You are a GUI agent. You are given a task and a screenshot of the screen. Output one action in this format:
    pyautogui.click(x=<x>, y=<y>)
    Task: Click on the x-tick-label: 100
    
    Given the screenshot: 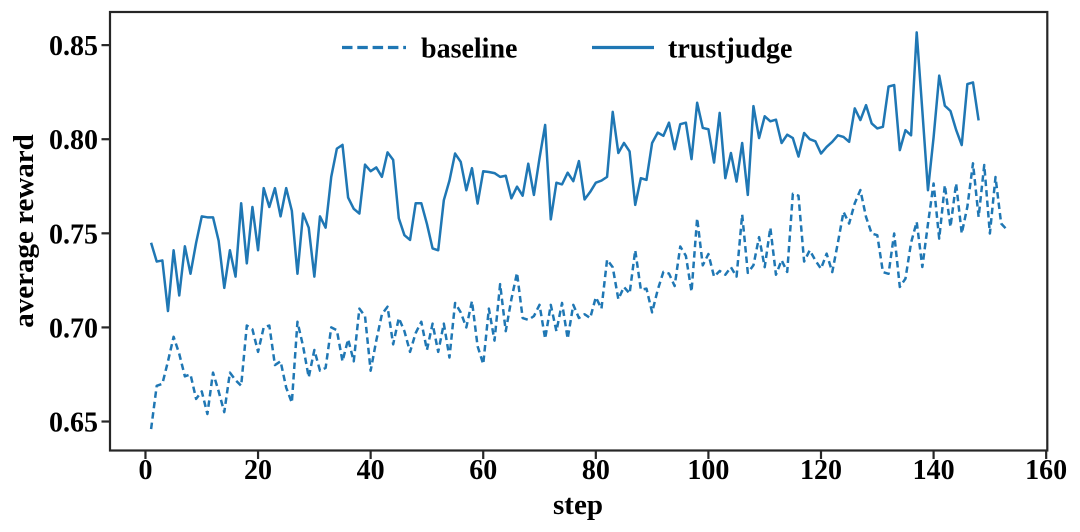 What is the action you would take?
    pyautogui.click(x=708, y=470)
    